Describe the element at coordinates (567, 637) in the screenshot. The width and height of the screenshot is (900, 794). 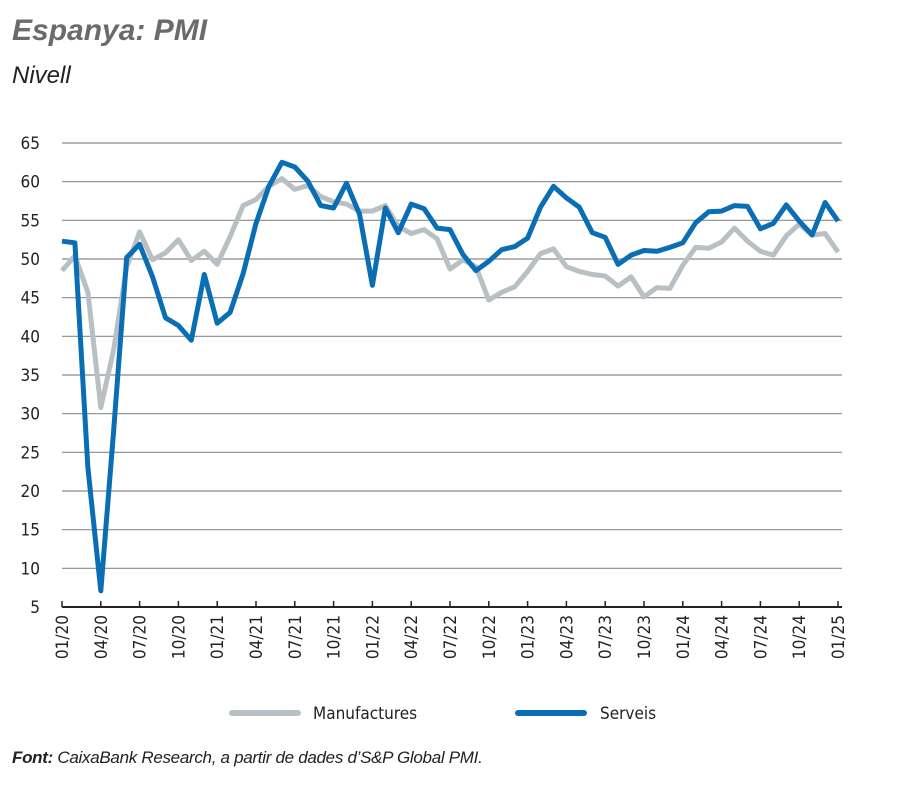
I see `x-tick-label: 04/23` at that location.